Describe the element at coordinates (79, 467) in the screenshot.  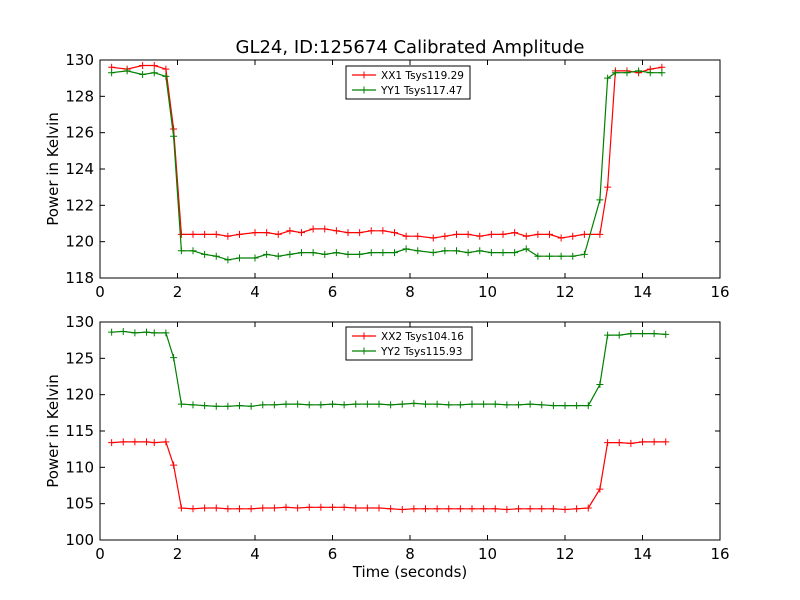
I see `y-tick-label: 110` at that location.